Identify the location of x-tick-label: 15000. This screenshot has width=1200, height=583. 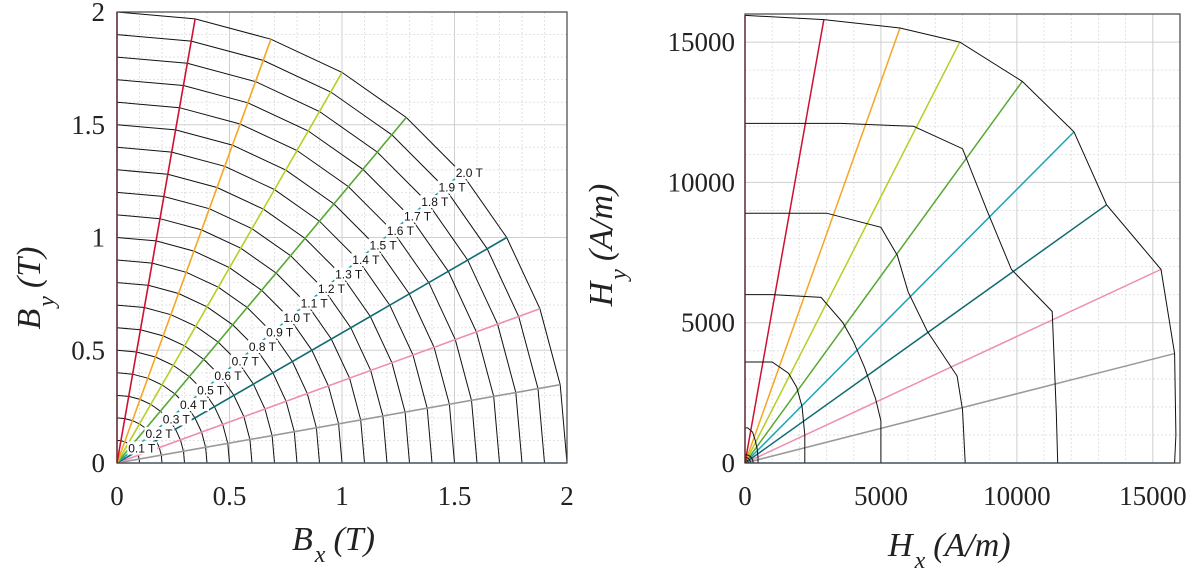
(1153, 496).